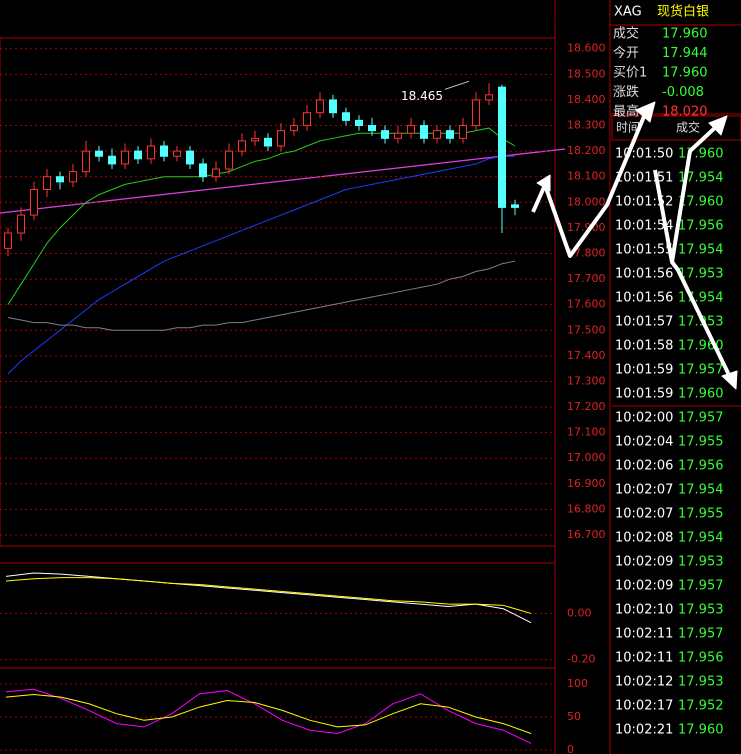 The width and height of the screenshot is (741, 754). What do you see at coordinates (574, 716) in the screenshot?
I see `y-tick-label: 50` at bounding box center [574, 716].